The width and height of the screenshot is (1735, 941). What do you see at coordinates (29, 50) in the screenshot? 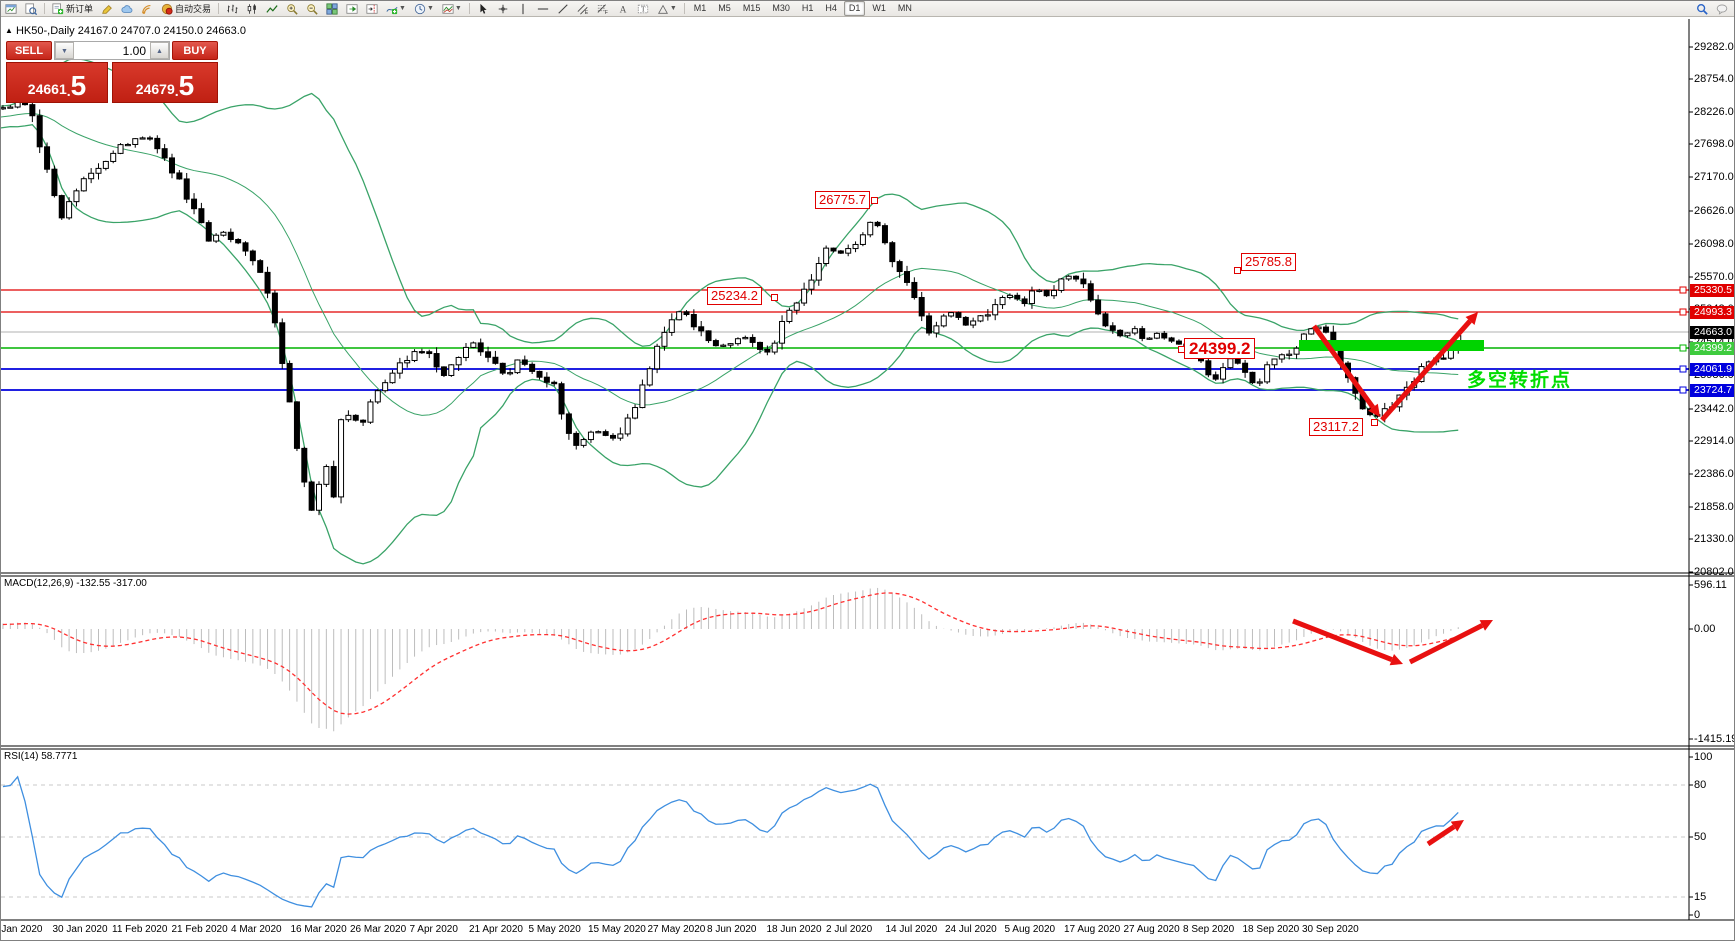
I see `sell-button: SELL` at bounding box center [29, 50].